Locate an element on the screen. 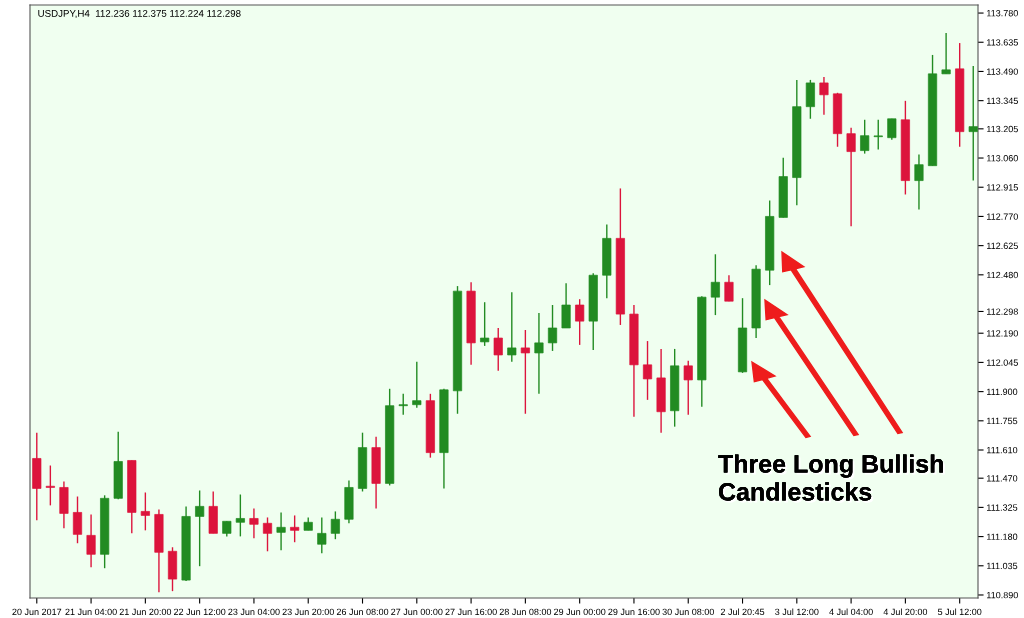  y-tick-label: 113.490 is located at coordinates (1002, 71).